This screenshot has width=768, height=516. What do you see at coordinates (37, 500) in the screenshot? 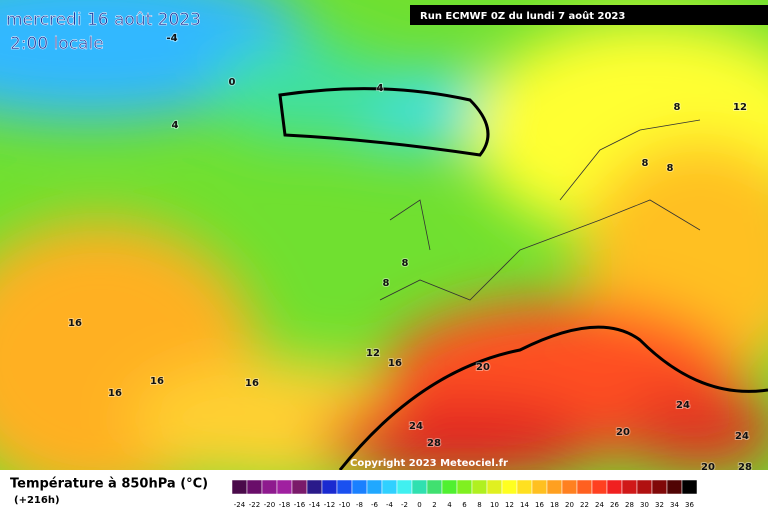
I see `lead-time: (+216h)` at bounding box center [37, 500].